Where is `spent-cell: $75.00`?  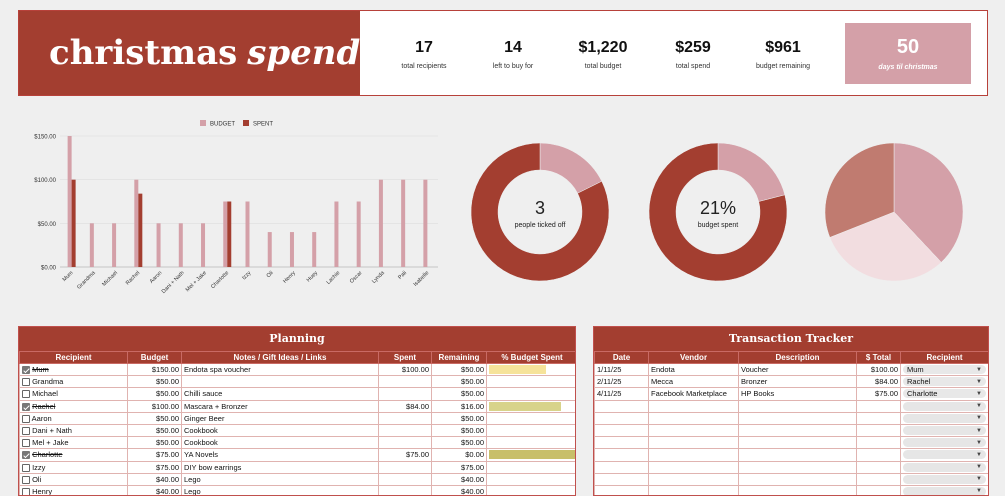 spent-cell: $75.00 is located at coordinates (405, 455).